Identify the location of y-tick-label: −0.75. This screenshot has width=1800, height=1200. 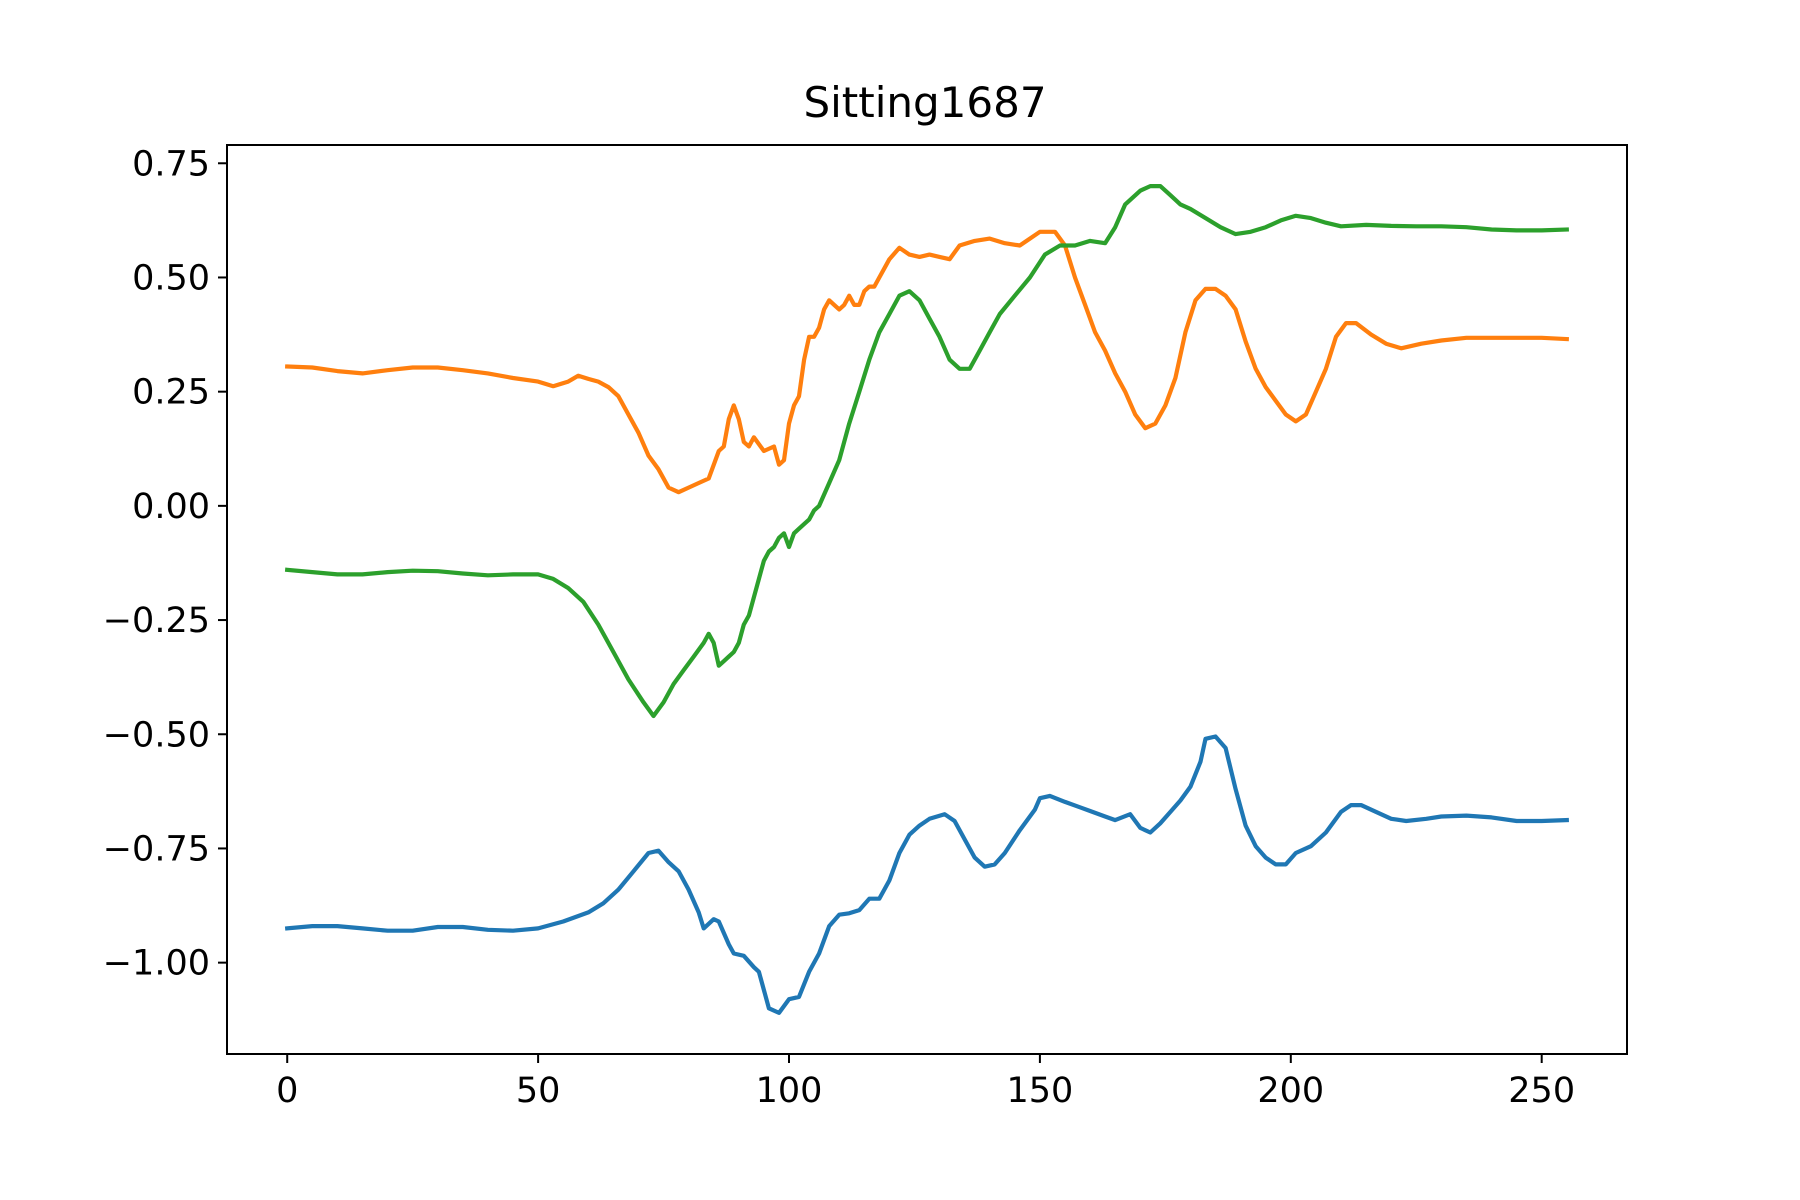
(156, 849).